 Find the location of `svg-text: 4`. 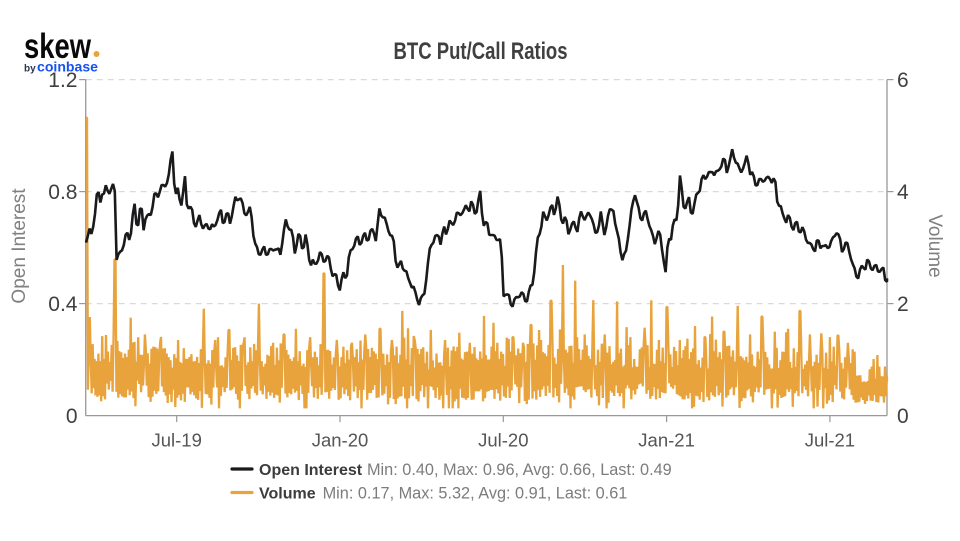

svg-text: 4 is located at coordinates (903, 192).